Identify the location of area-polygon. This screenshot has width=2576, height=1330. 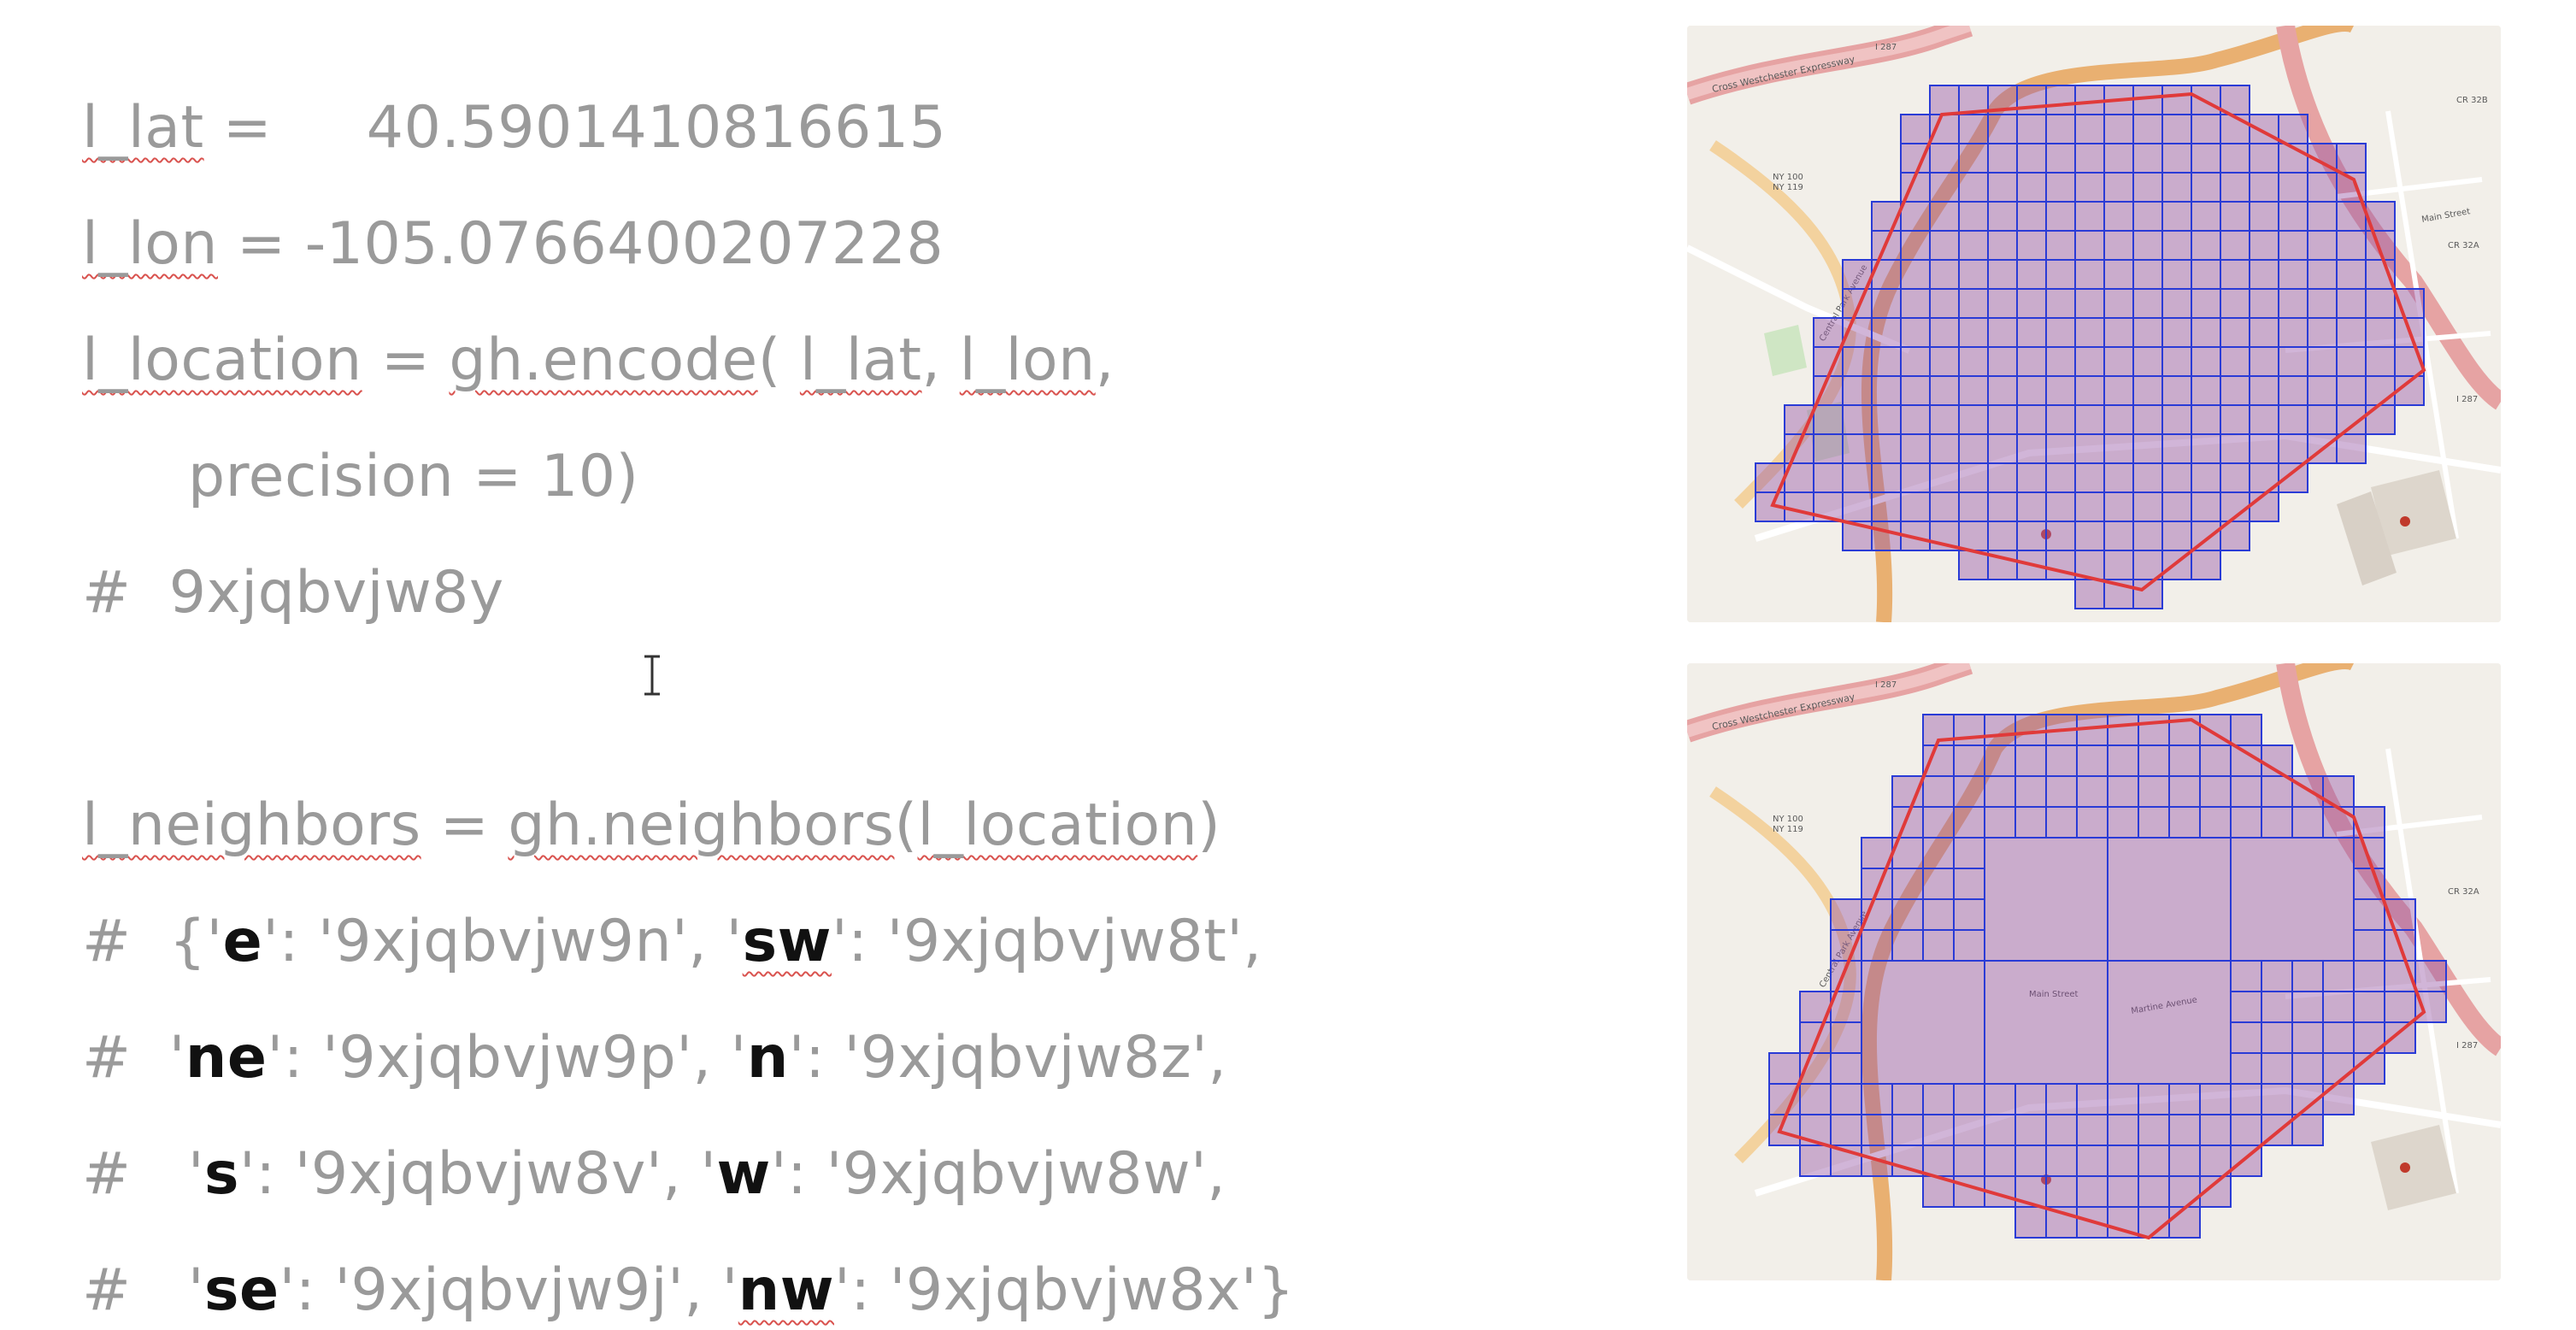
(2101, 978).